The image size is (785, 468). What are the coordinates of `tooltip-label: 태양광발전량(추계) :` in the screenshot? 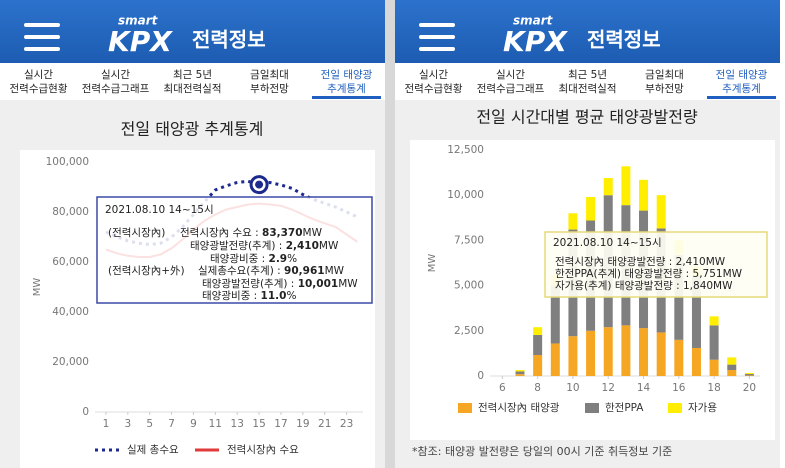 It's located at (238, 246).